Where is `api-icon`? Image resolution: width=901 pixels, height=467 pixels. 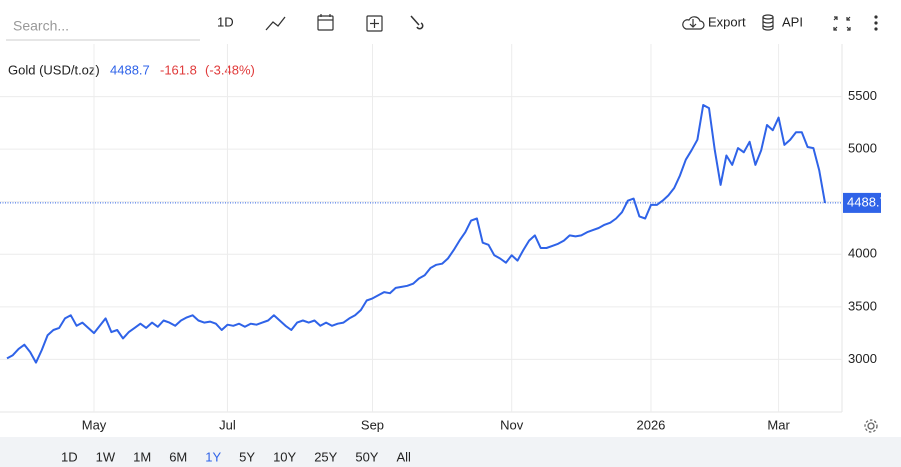
api-icon is located at coordinates (768, 22).